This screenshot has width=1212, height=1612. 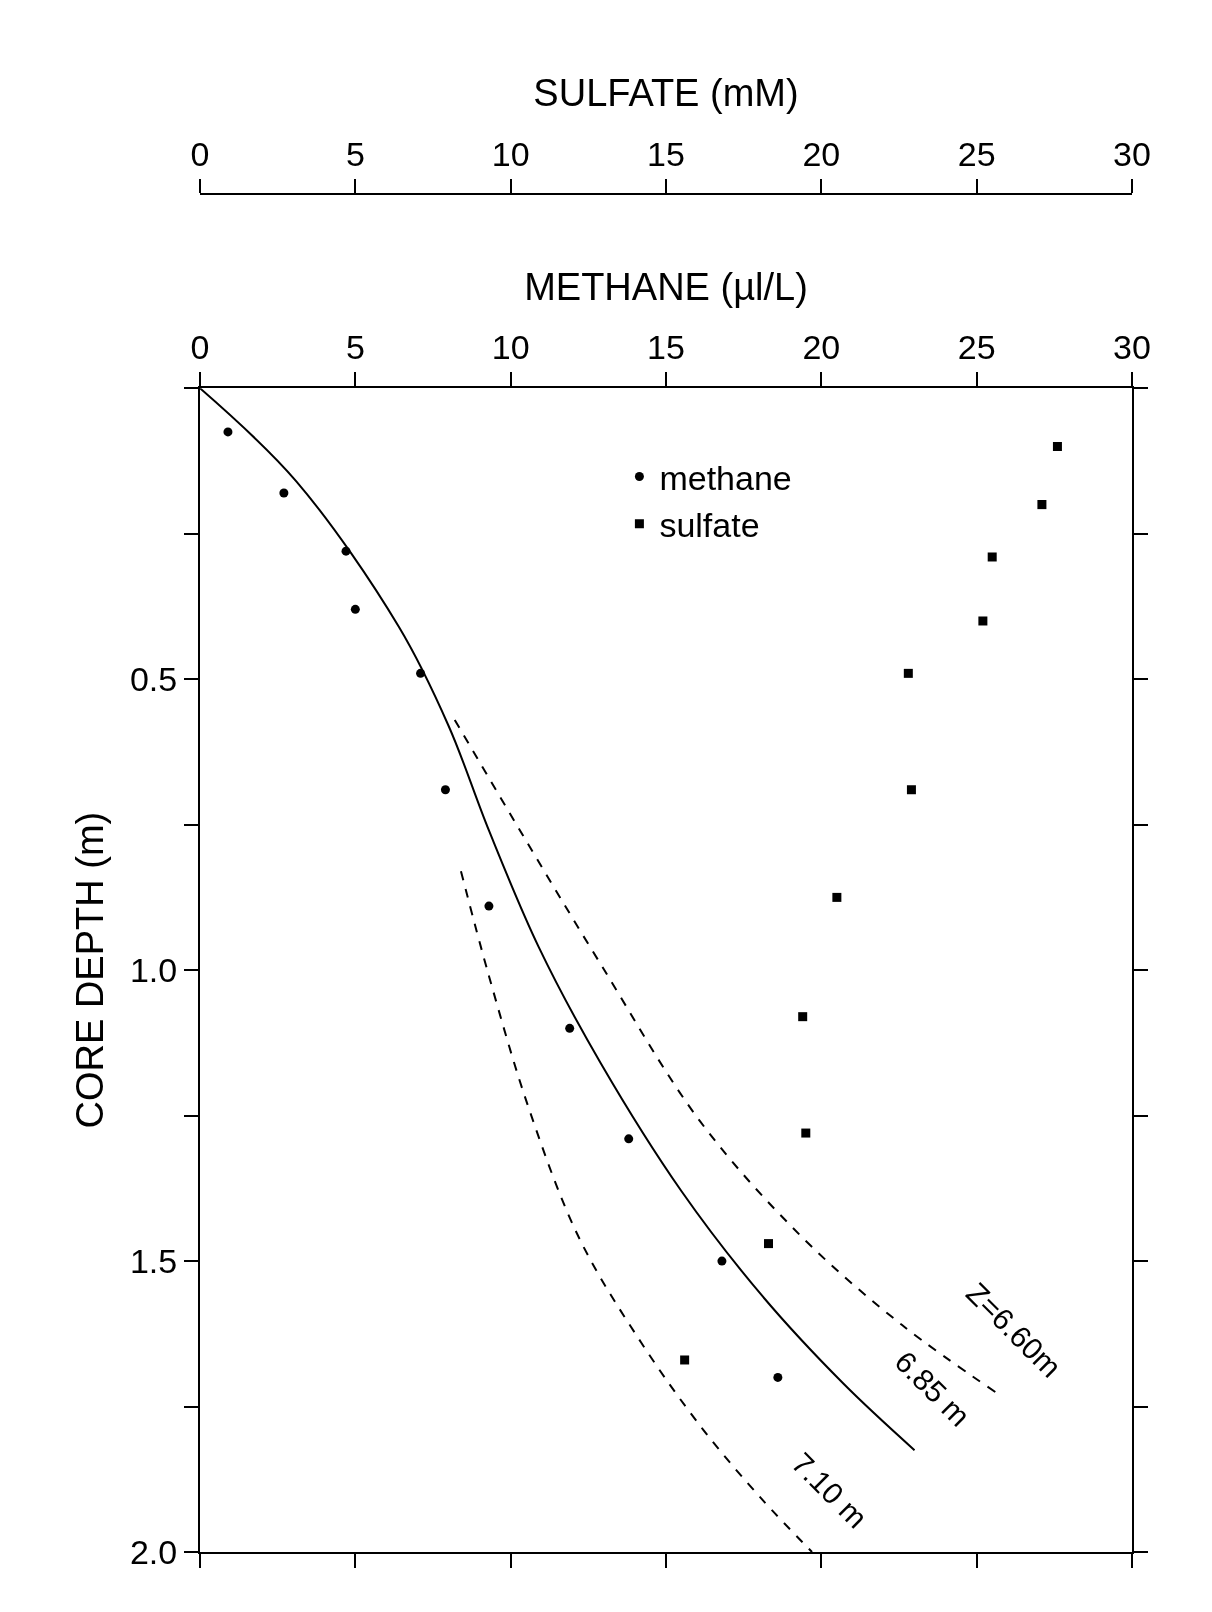 What do you see at coordinates (1132, 346) in the screenshot?
I see `x-tick-label: 30` at bounding box center [1132, 346].